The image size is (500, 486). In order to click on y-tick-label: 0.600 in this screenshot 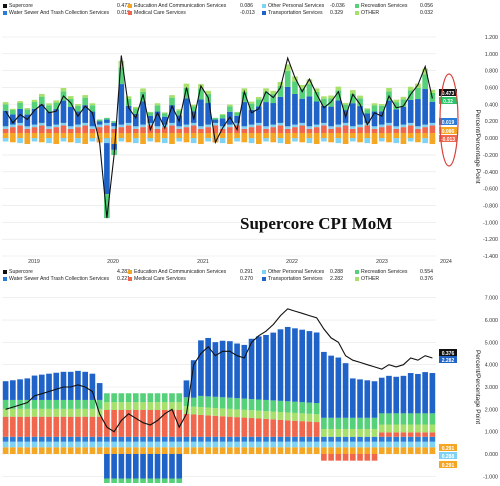, I will do `click(491, 89)`.